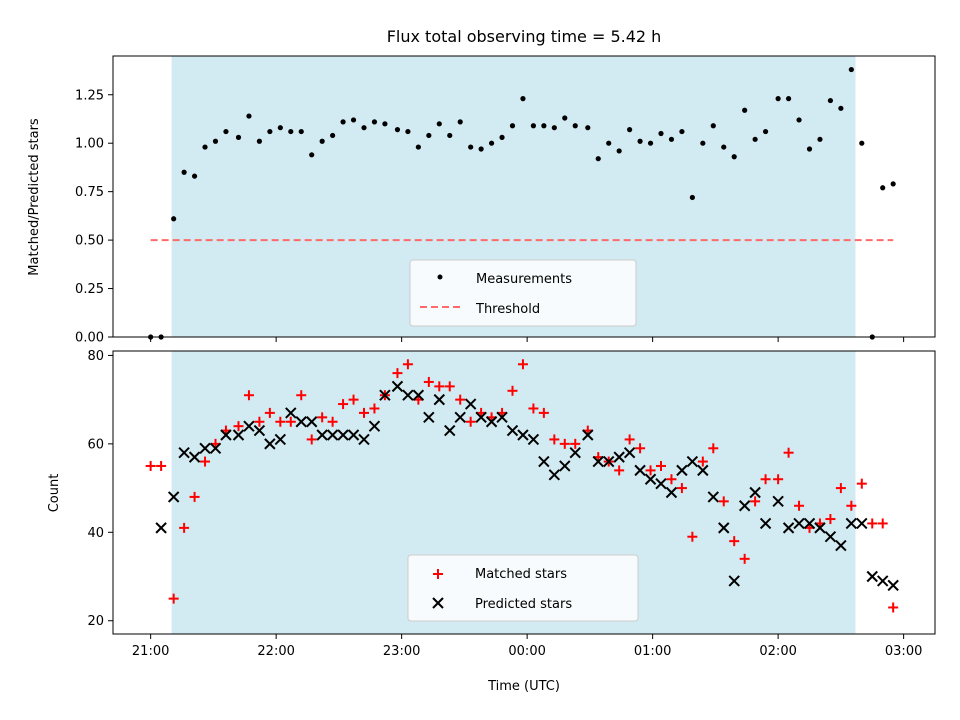  I want to click on y-tick-label: 40, so click(95, 533).